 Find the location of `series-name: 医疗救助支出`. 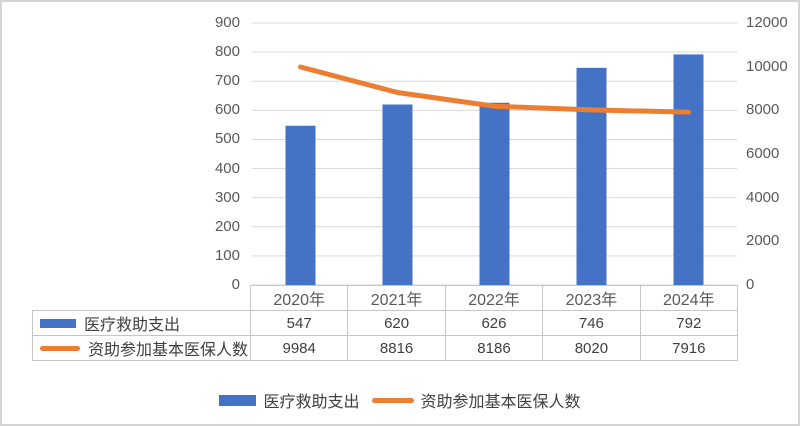

series-name: 医疗救助支出 is located at coordinates (132, 325).